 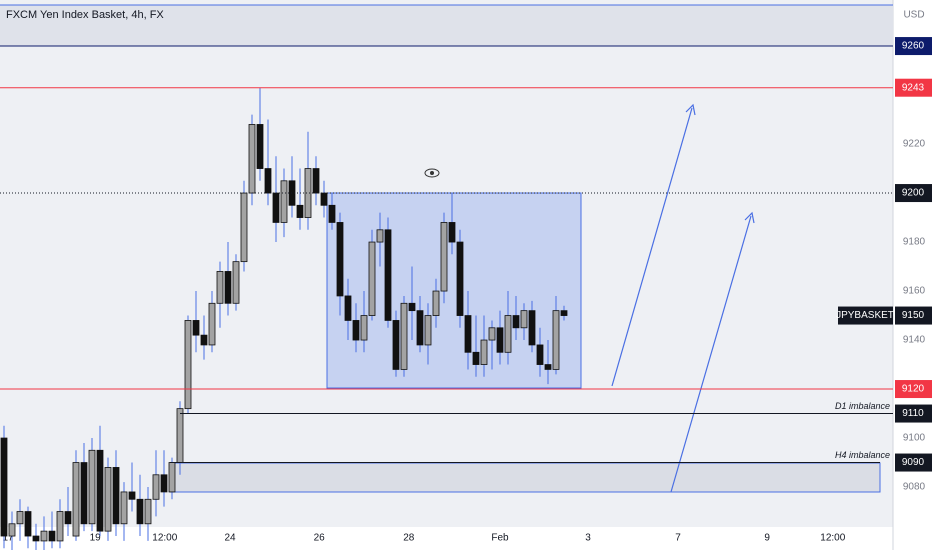 I want to click on top-zone, so click(x=446, y=25).